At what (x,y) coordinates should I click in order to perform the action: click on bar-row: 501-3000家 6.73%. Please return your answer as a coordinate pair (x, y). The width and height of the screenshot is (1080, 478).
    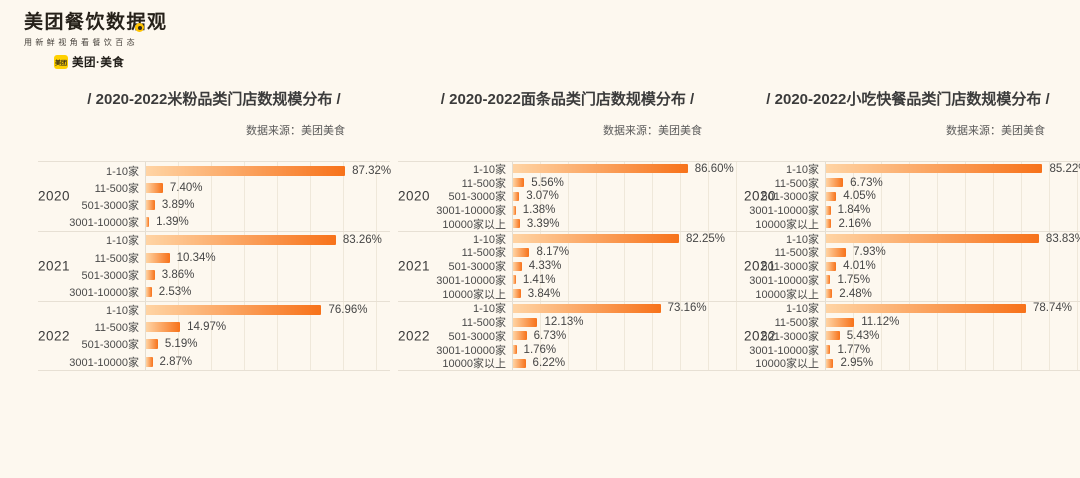
    Looking at the image, I should click on (567, 336).